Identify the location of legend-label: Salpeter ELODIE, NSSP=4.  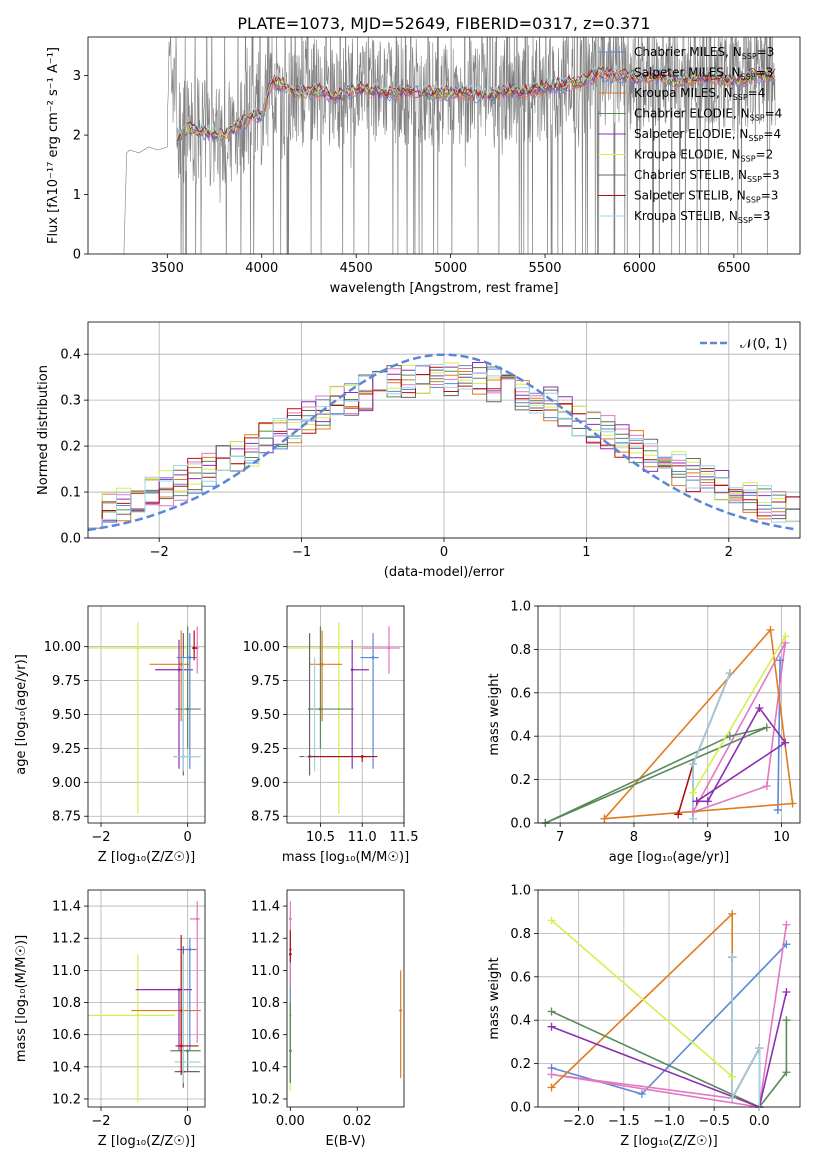
(707, 135).